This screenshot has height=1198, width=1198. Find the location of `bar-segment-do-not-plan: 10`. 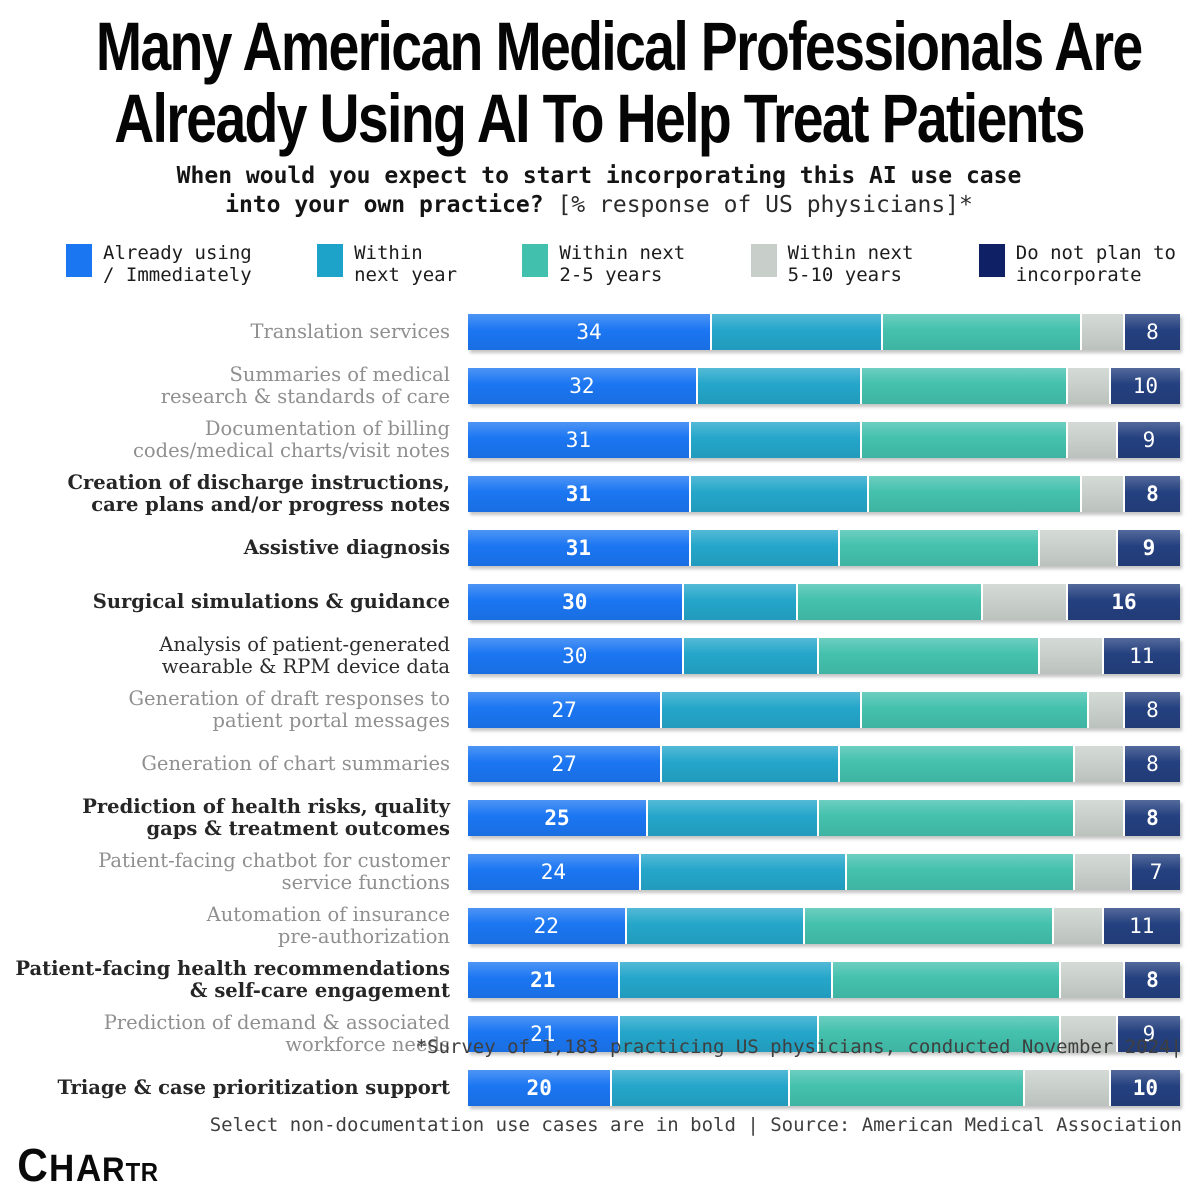

bar-segment-do-not-plan: 10 is located at coordinates (1144, 1088).